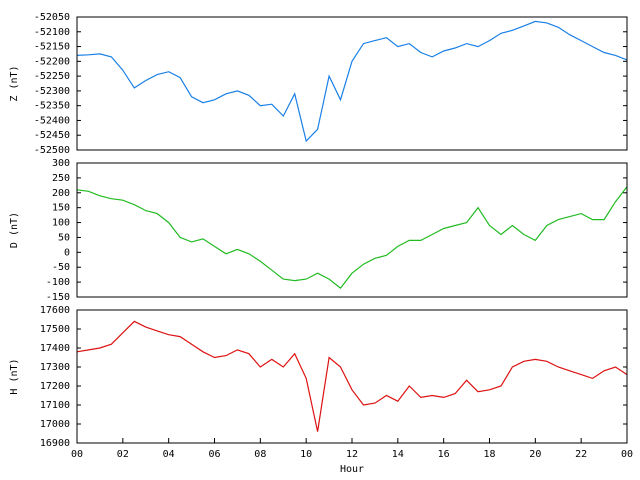  Describe the element at coordinates (55, 386) in the screenshot. I see `y-tick-label: 17200` at that location.